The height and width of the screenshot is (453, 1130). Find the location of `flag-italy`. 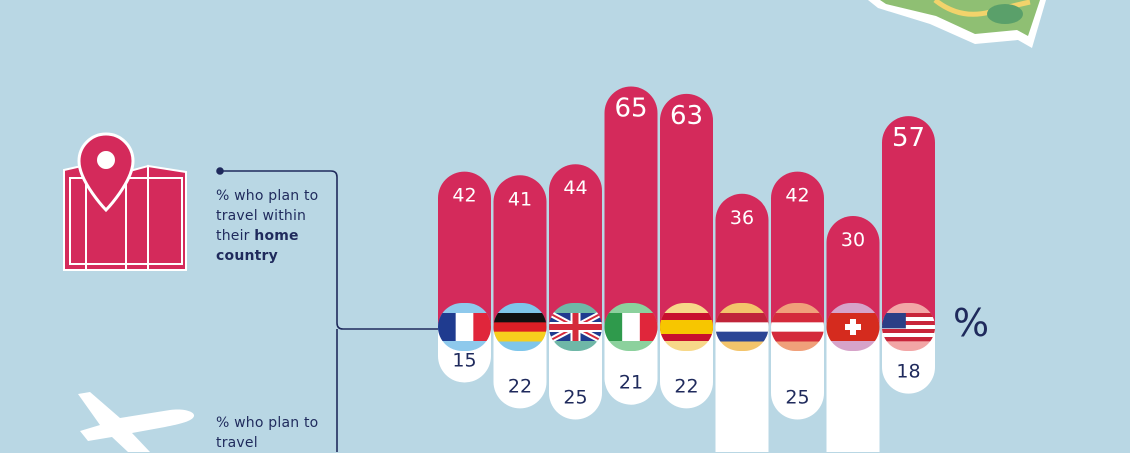

flag-italy is located at coordinates (631, 327).